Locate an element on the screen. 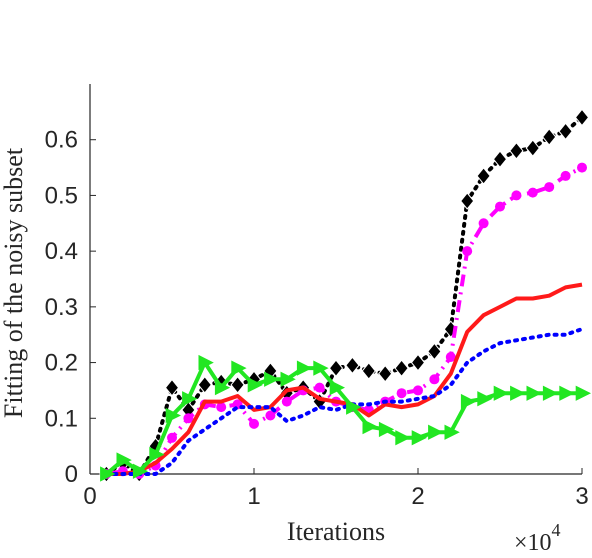 The image size is (592, 558). y-tick-label: 0 is located at coordinates (71, 474).